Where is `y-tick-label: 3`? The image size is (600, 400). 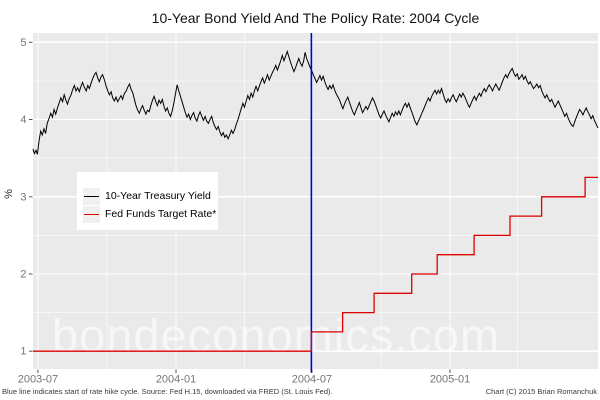
y-tick-label: 3 is located at coordinates (23, 197).